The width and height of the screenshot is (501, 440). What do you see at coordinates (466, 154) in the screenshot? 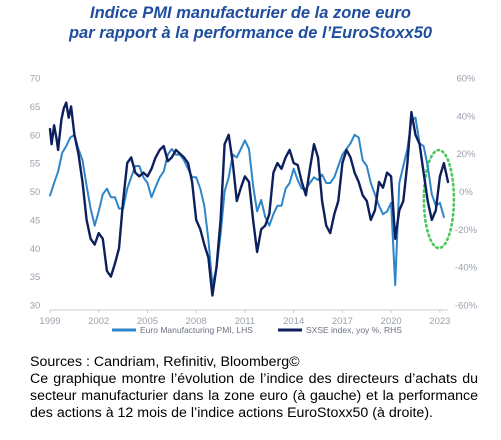
I see `y-right-tick-label: 20%` at bounding box center [466, 154].